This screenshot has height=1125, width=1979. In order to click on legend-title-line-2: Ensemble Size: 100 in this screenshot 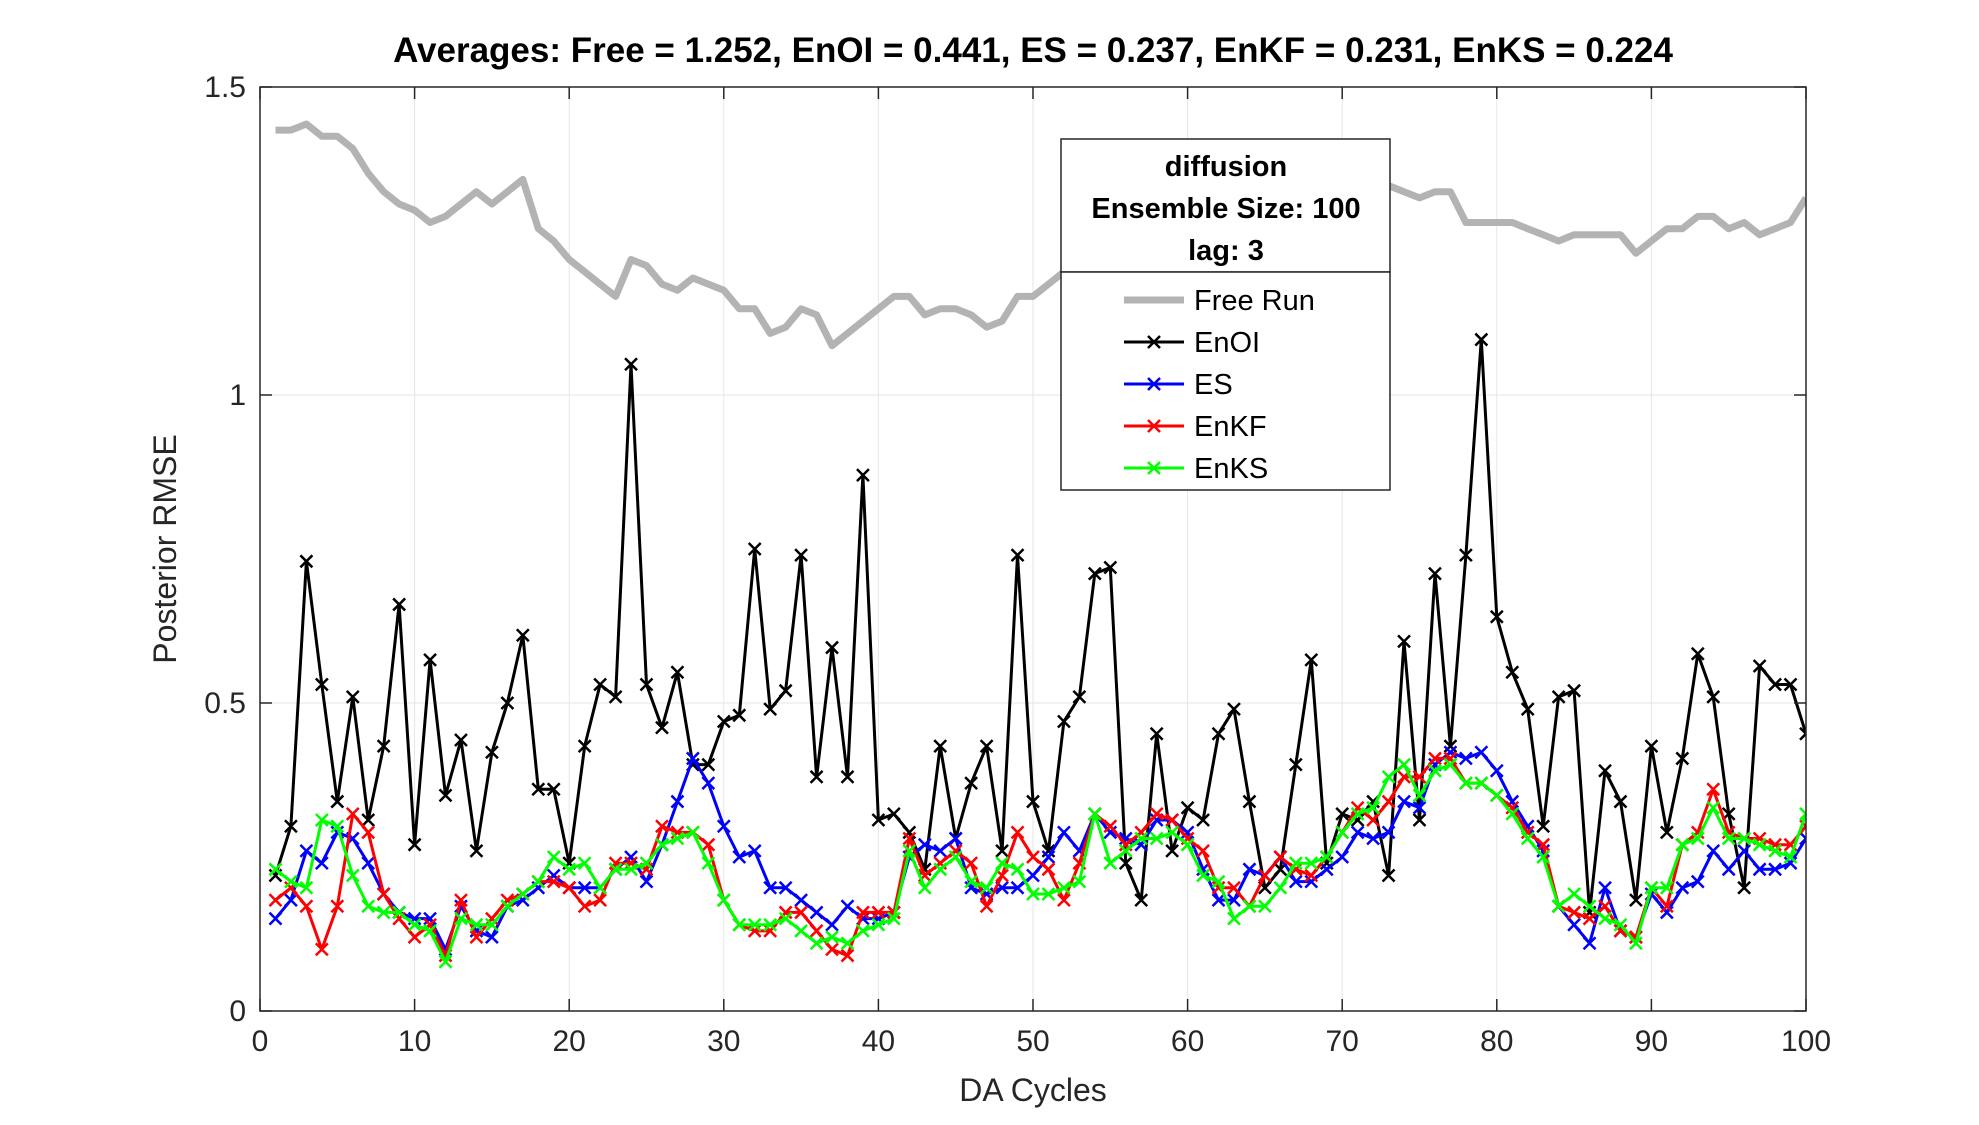, I will do `click(1225, 209)`.